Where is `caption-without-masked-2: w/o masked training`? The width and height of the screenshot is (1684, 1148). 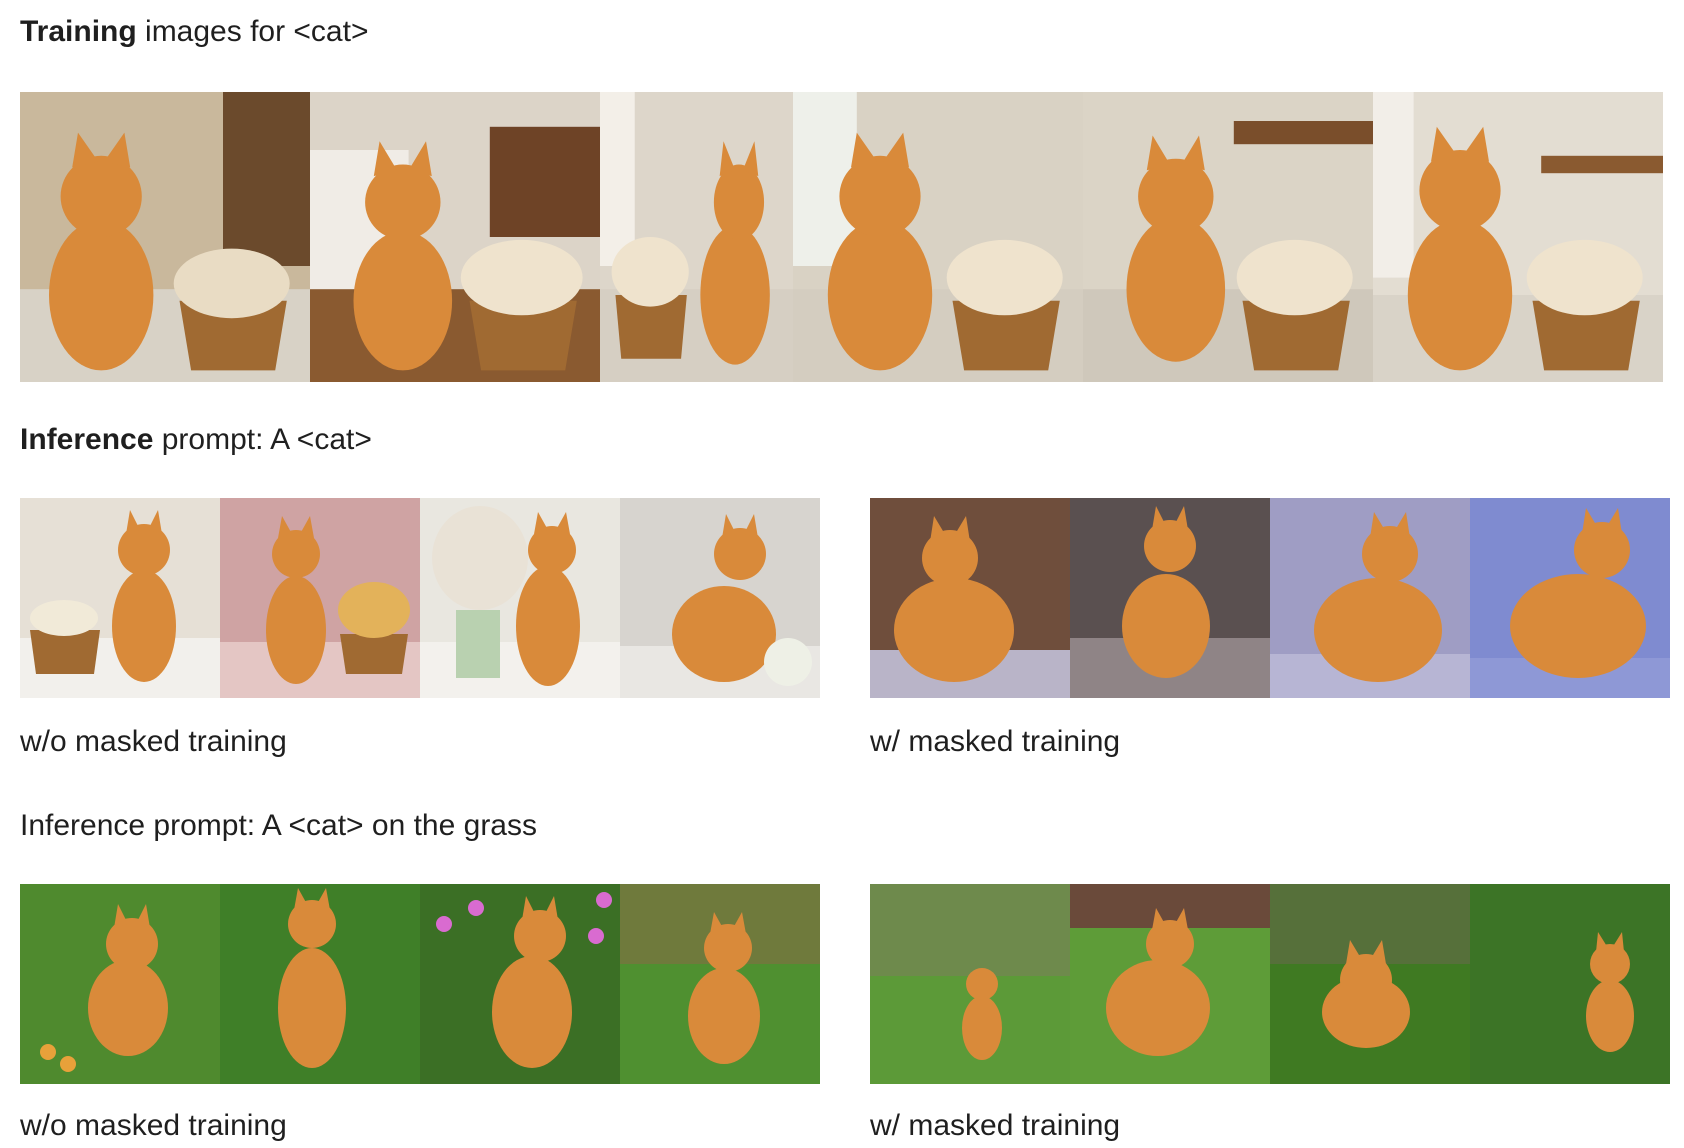 caption-without-masked-2: w/o masked training is located at coordinates (153, 1125).